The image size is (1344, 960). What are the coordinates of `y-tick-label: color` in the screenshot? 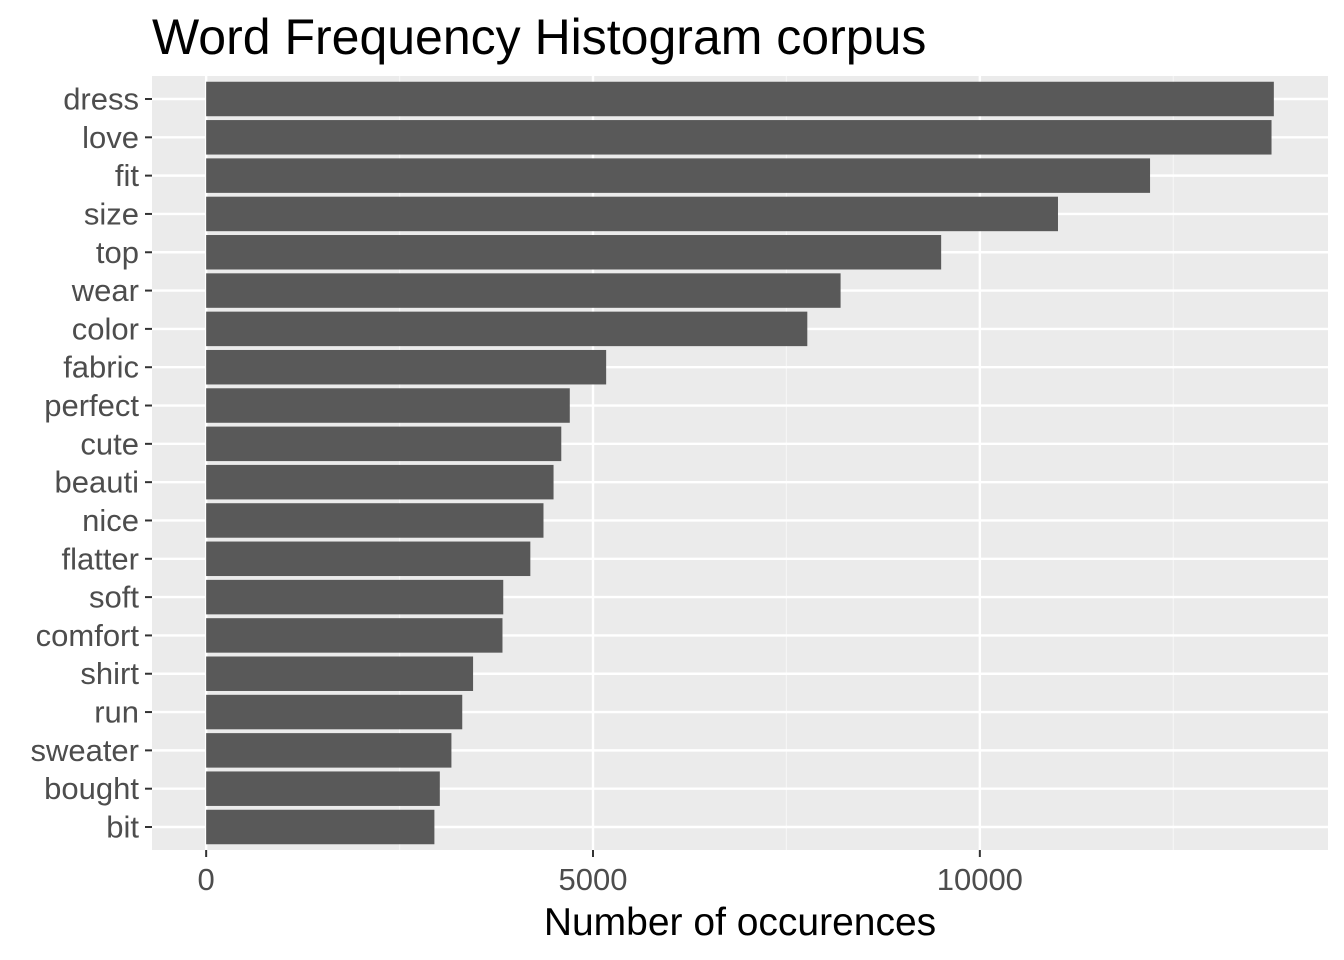 It's located at (105, 328).